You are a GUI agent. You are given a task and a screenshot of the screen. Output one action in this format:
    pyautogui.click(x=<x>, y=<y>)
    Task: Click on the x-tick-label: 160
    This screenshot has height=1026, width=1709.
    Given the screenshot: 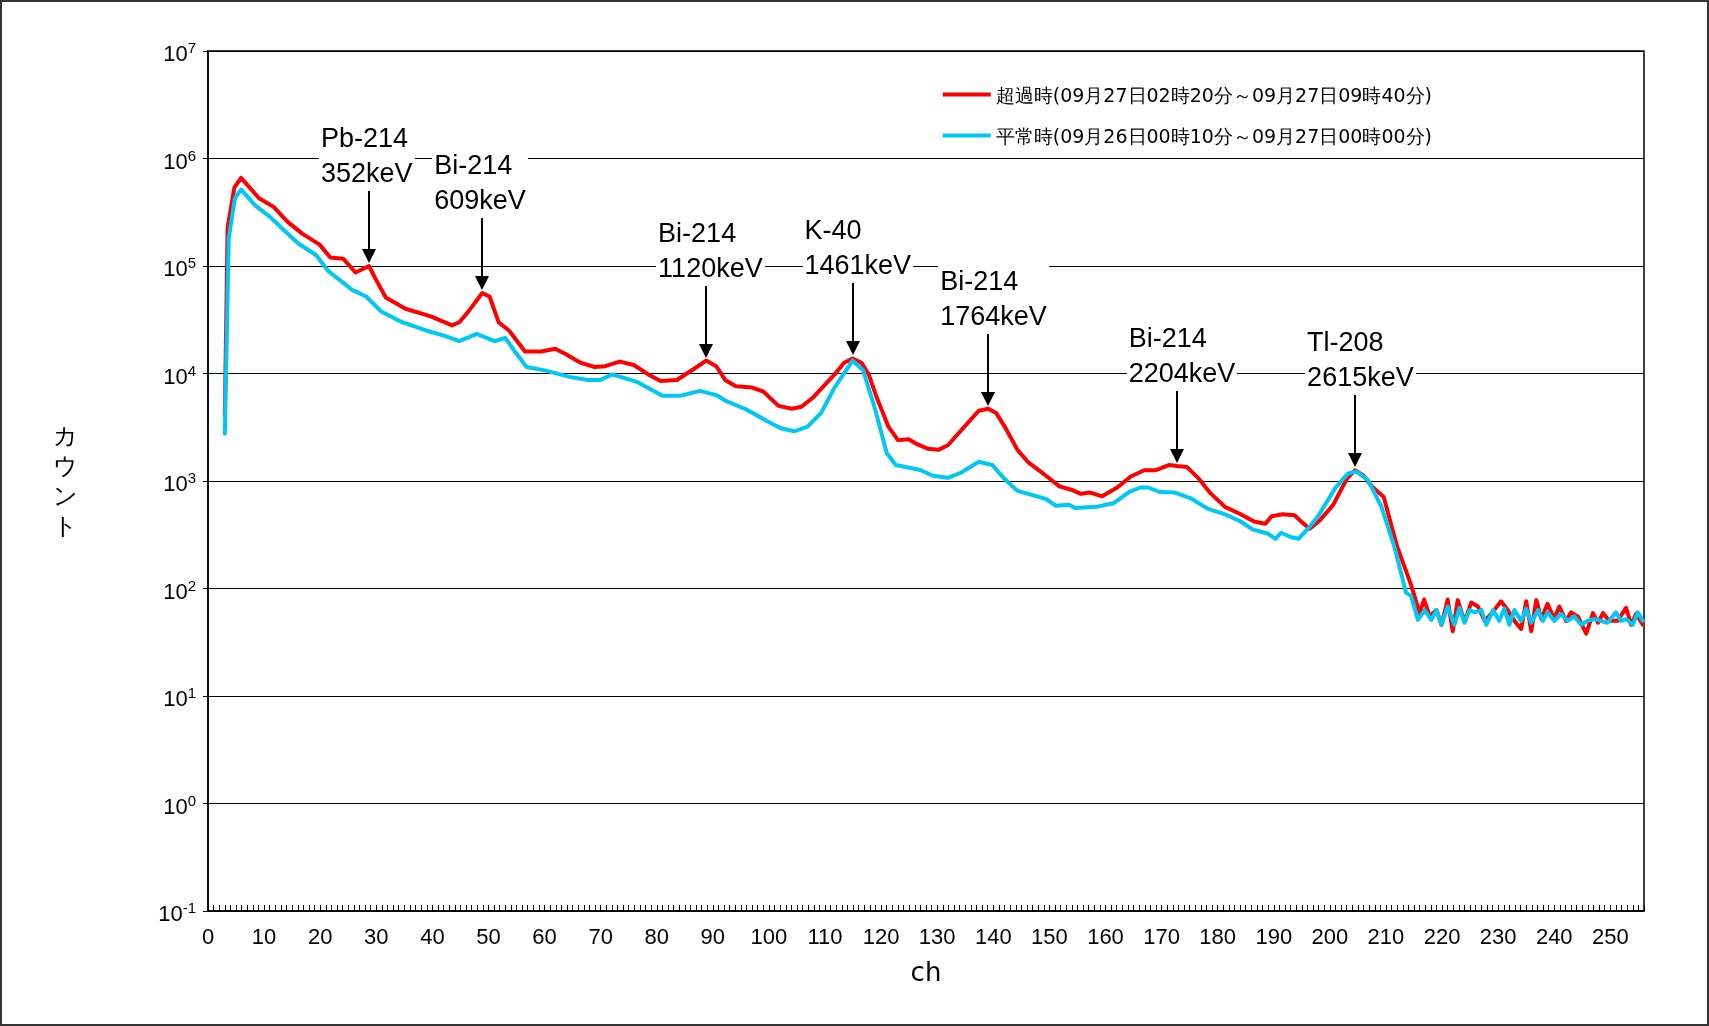 What is the action you would take?
    pyautogui.click(x=1105, y=936)
    